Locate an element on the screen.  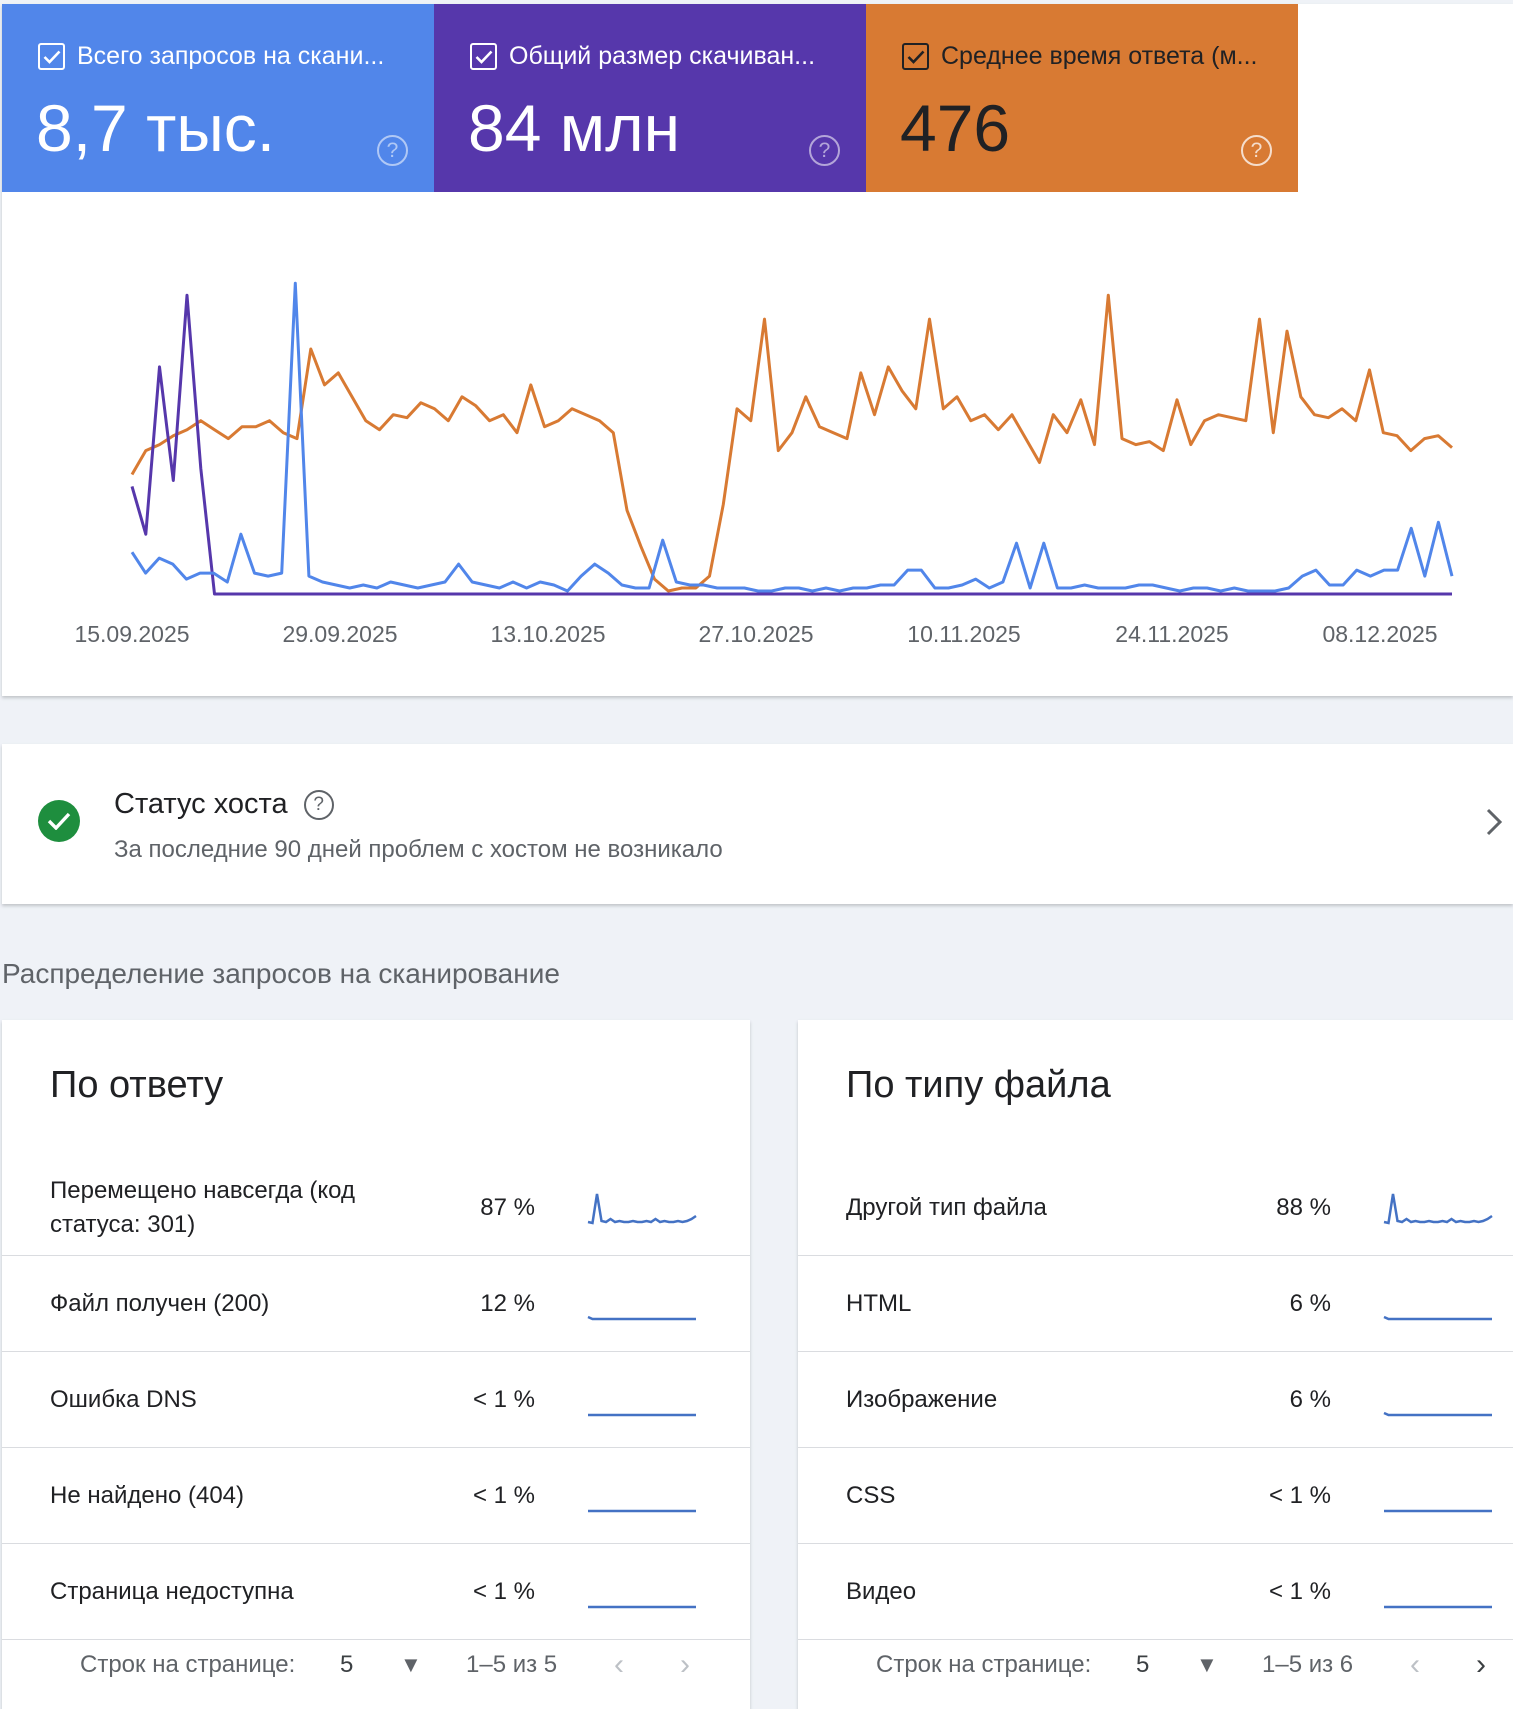
metric-response-time: Среднее время ответа (м... 476 ? is located at coordinates (1082, 98).